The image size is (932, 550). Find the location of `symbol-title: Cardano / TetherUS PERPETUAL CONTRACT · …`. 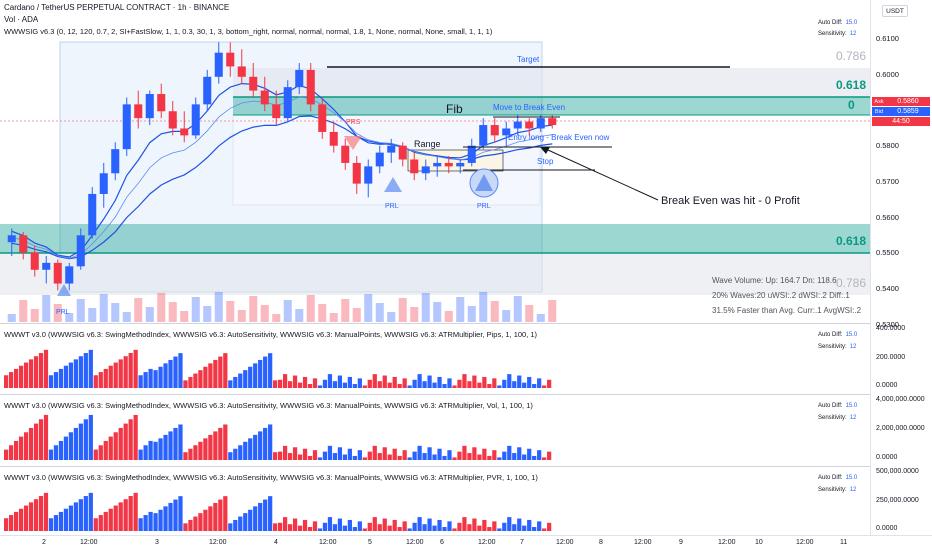

symbol-title: Cardano / TetherUS PERPETUAL CONTRACT · … is located at coordinates (117, 7).